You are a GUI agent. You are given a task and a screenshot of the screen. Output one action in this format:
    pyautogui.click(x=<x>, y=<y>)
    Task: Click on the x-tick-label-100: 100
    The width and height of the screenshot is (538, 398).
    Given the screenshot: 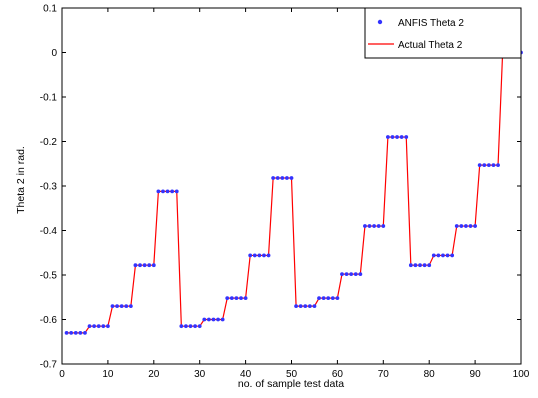 What is the action you would take?
    pyautogui.click(x=521, y=374)
    